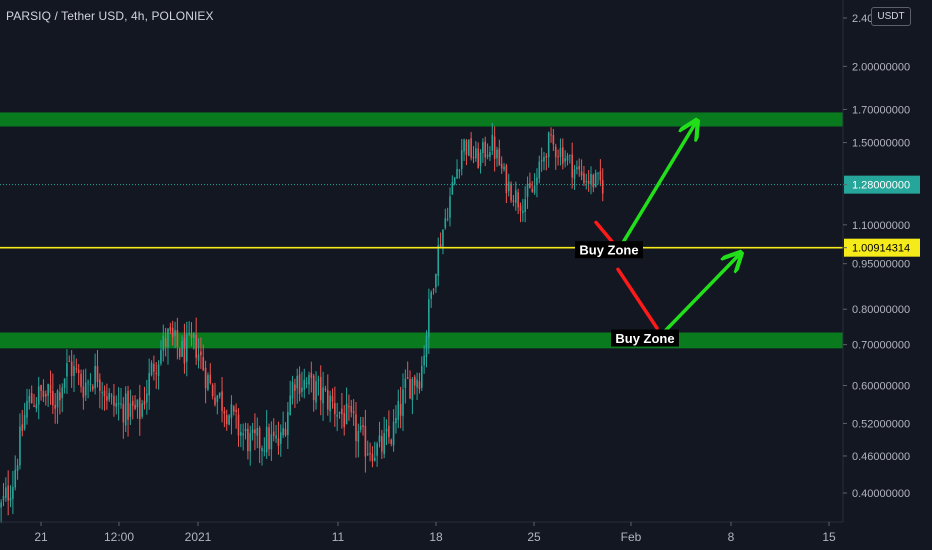  I want to click on currency-badge: USDT, so click(891, 16).